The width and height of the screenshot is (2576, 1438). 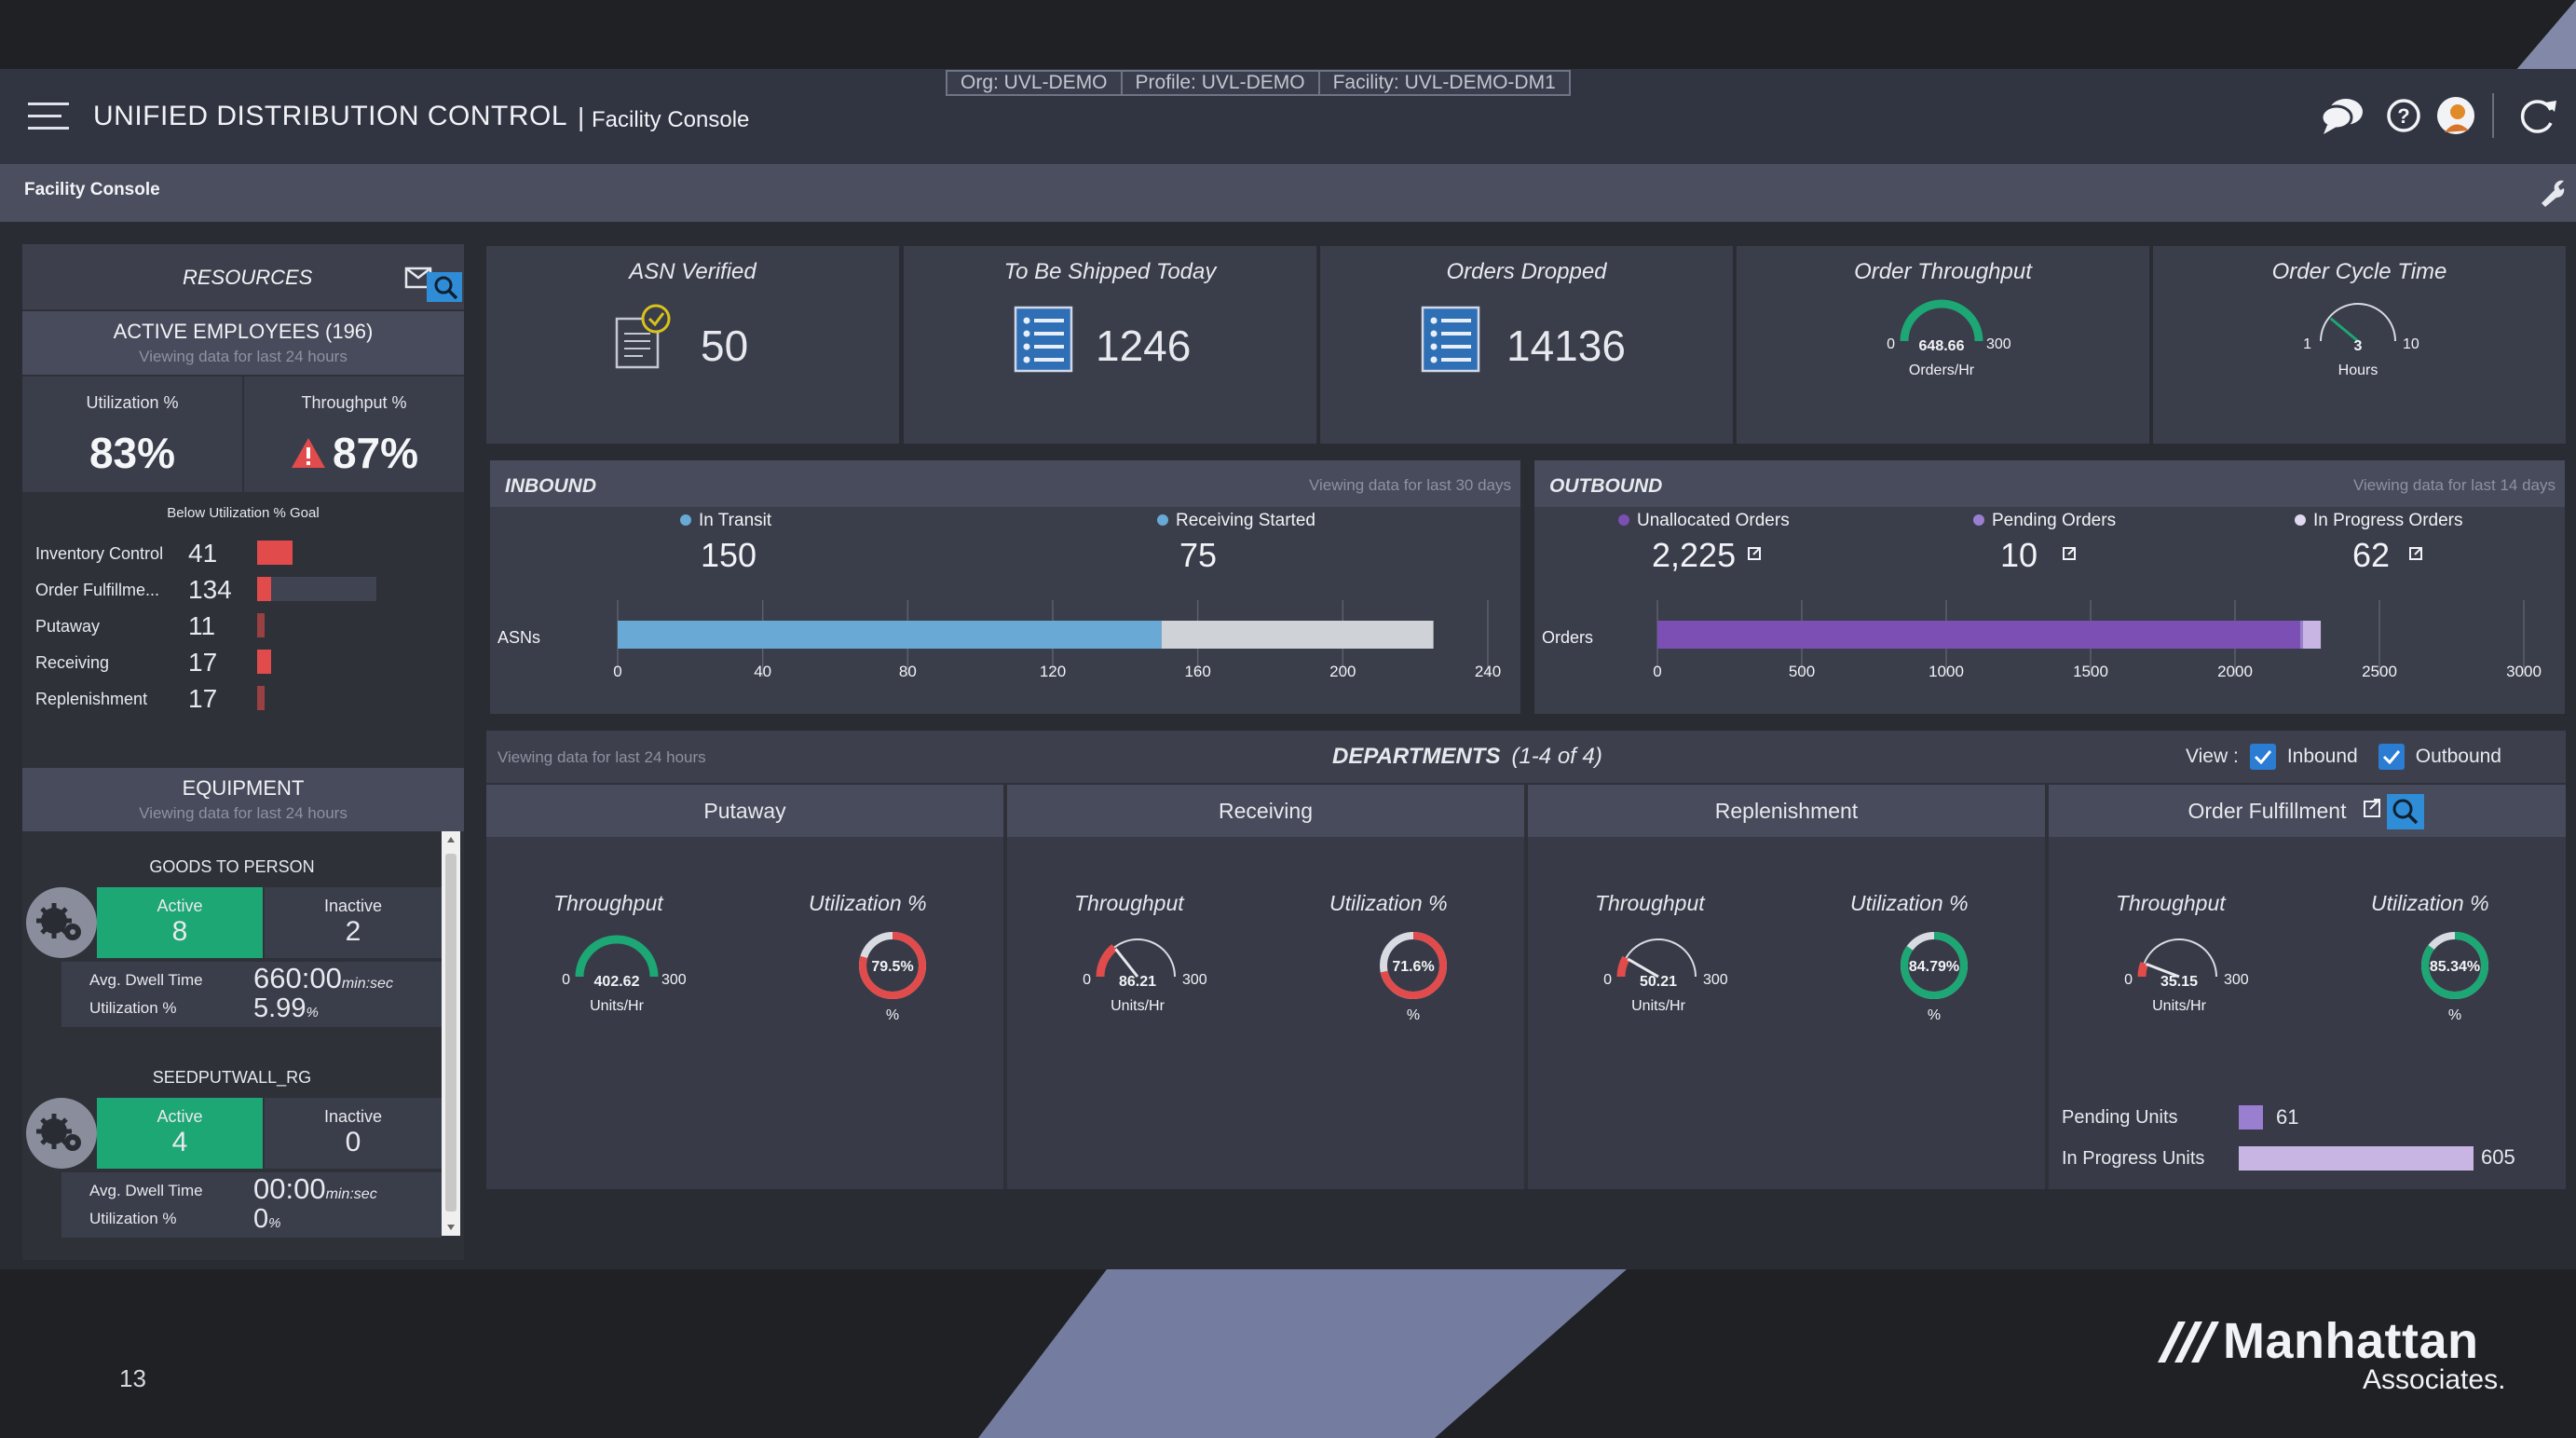 What do you see at coordinates (2455, 116) in the screenshot?
I see `user-avatar-icon` at bounding box center [2455, 116].